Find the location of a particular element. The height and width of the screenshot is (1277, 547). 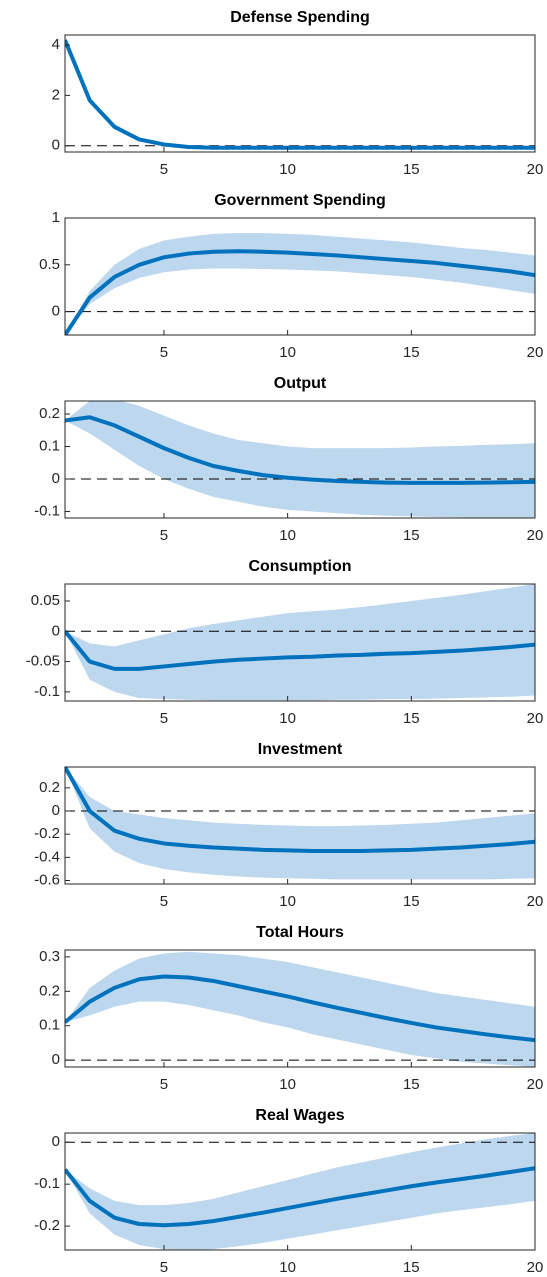

panel-title: Defense Spending is located at coordinates (300, 17).